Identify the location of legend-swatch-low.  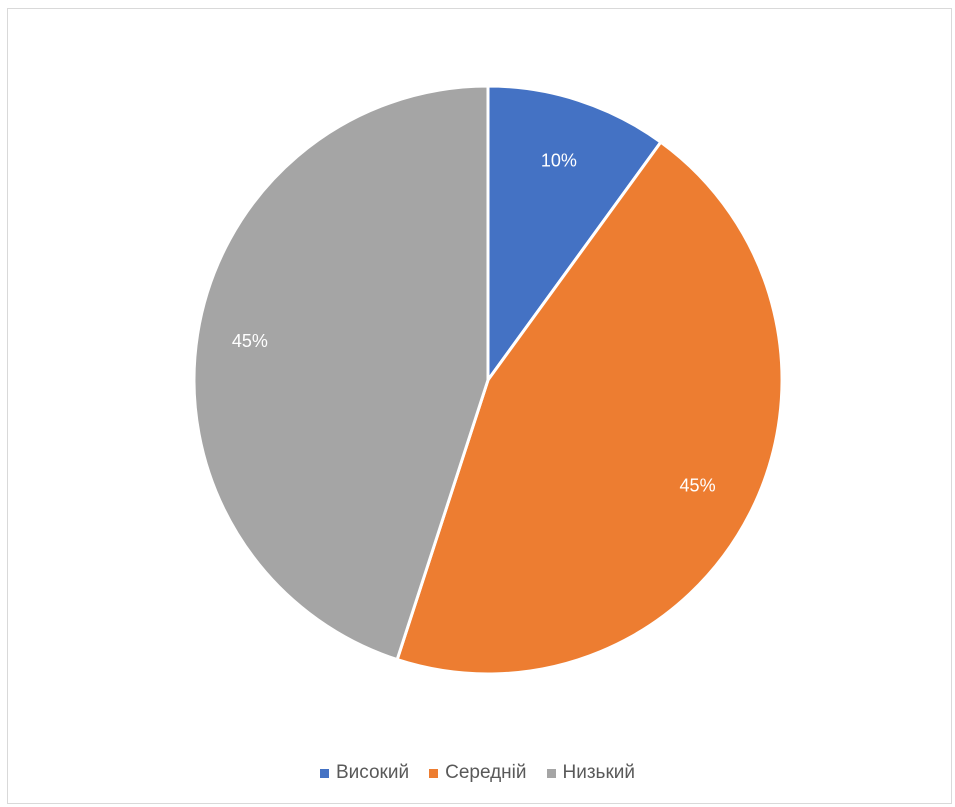
(551, 773).